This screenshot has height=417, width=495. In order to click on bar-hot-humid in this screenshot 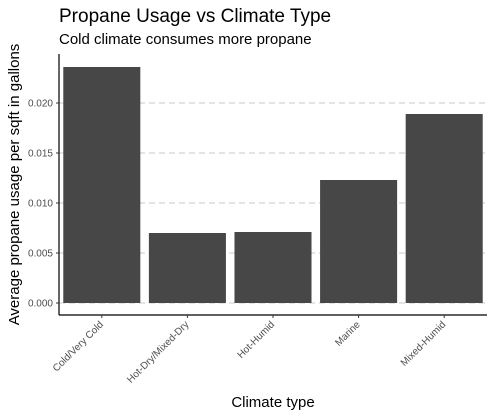, I will do `click(273, 267)`.